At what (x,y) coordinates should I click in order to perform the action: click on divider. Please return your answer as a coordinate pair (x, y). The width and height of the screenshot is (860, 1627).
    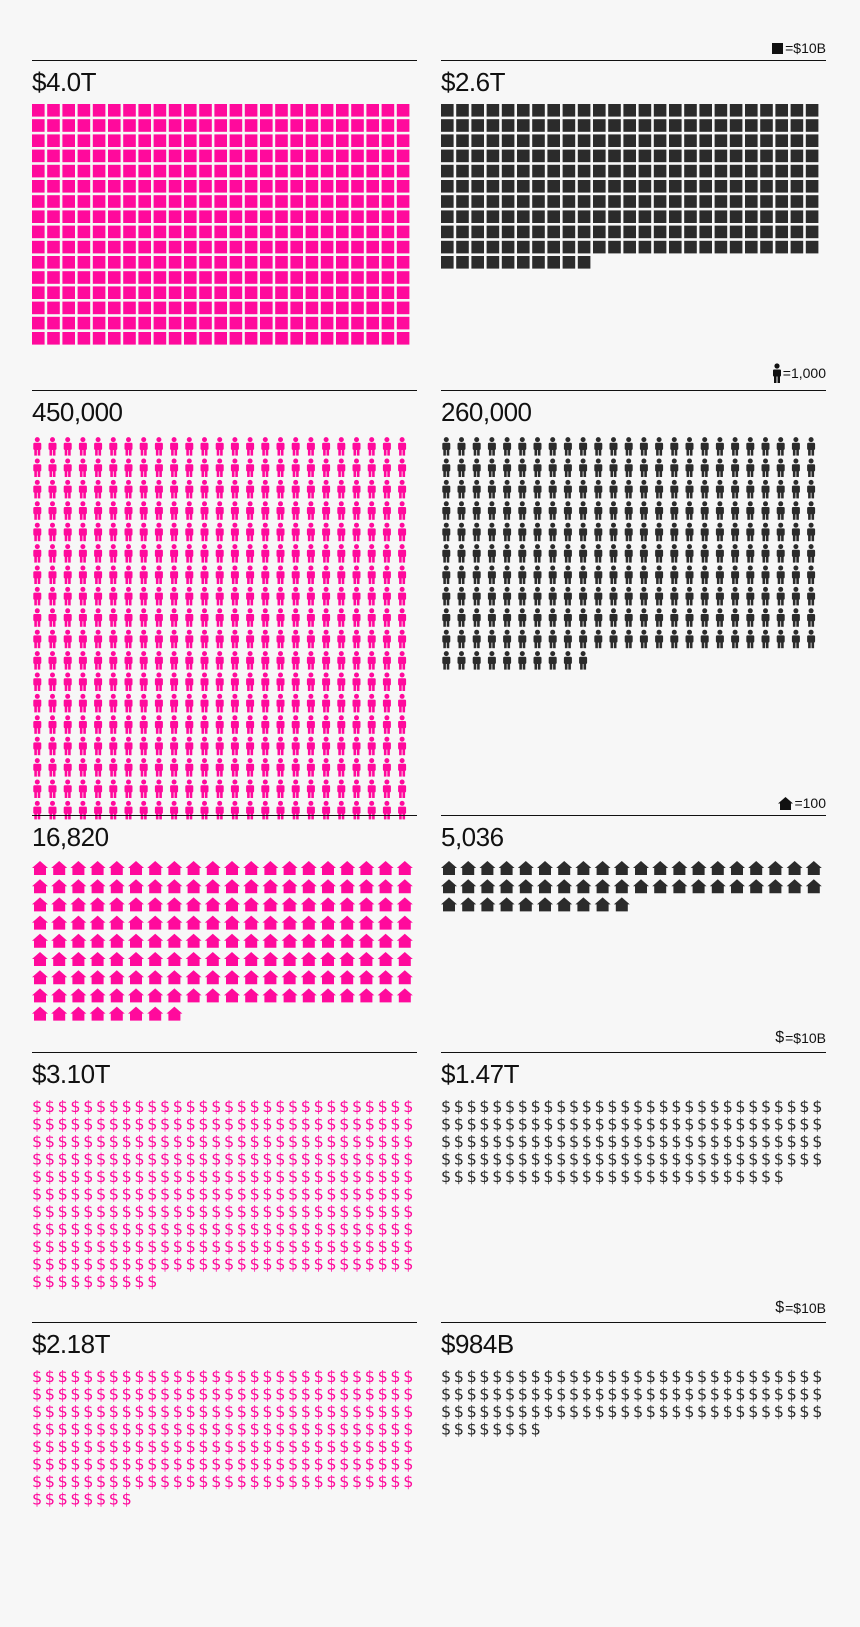
    Looking at the image, I should click on (224, 60).